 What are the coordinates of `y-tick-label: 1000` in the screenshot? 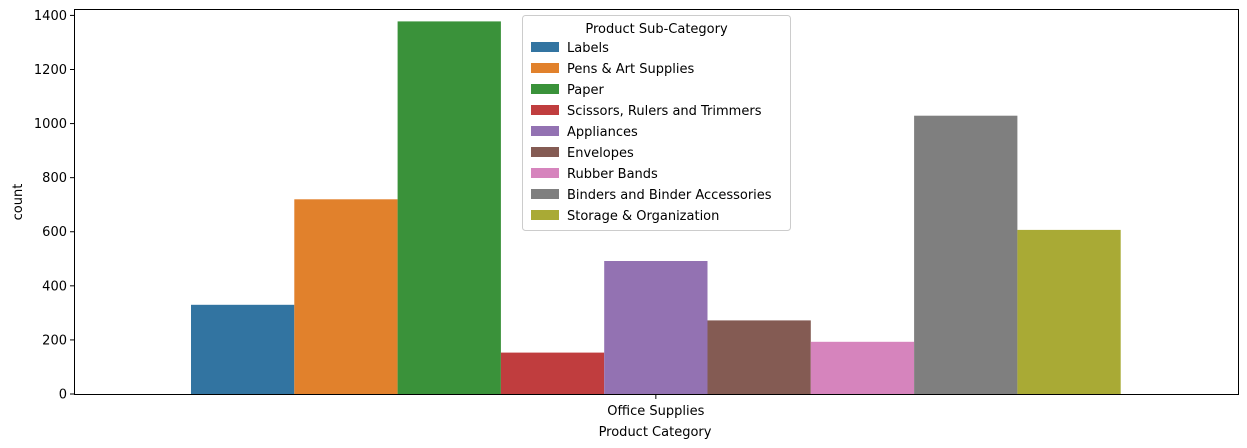 It's located at (50, 124).